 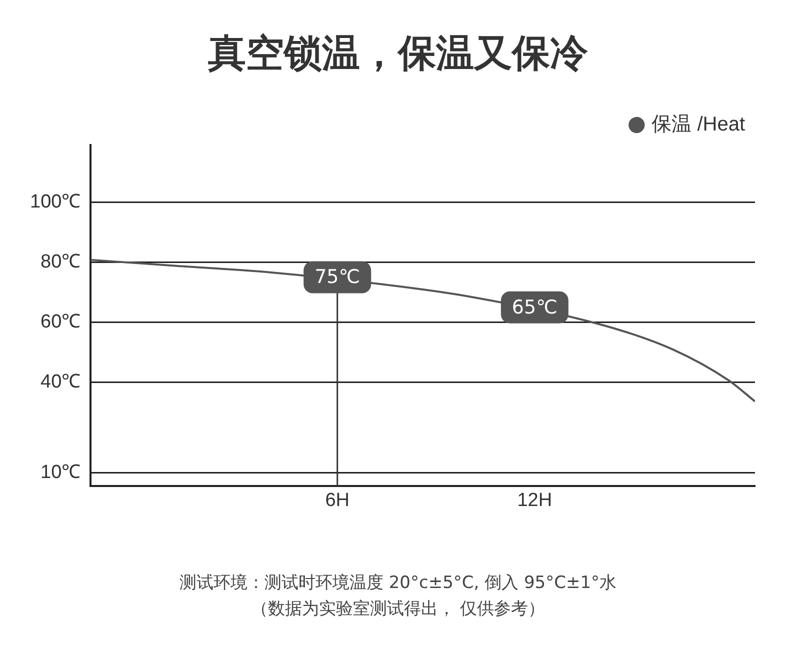 What do you see at coordinates (535, 307) in the screenshot?
I see `annotation: 65℃` at bounding box center [535, 307].